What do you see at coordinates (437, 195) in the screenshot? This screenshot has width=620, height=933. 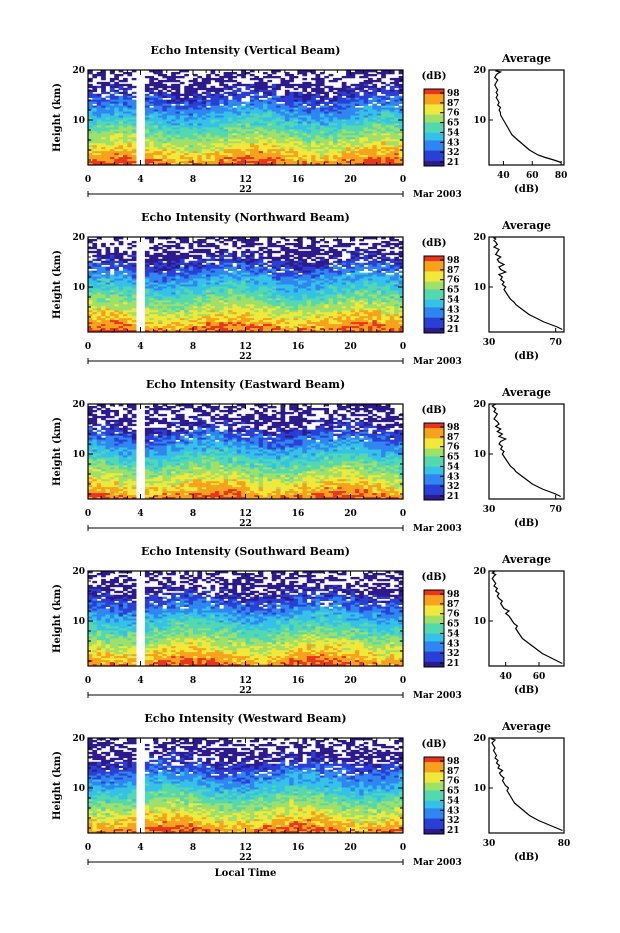 I see `date-month-year-label: Mar 2003` at bounding box center [437, 195].